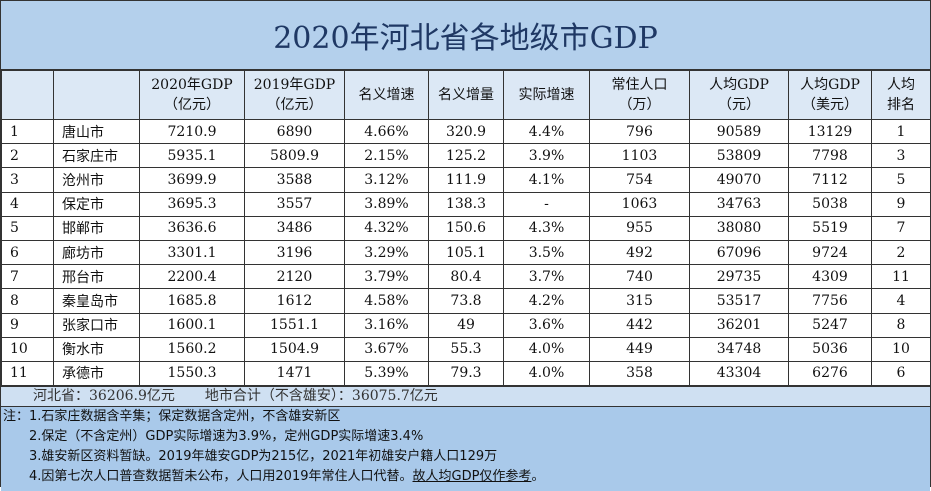 The height and width of the screenshot is (491, 931). I want to click on table-cell: 1612, so click(294, 301).